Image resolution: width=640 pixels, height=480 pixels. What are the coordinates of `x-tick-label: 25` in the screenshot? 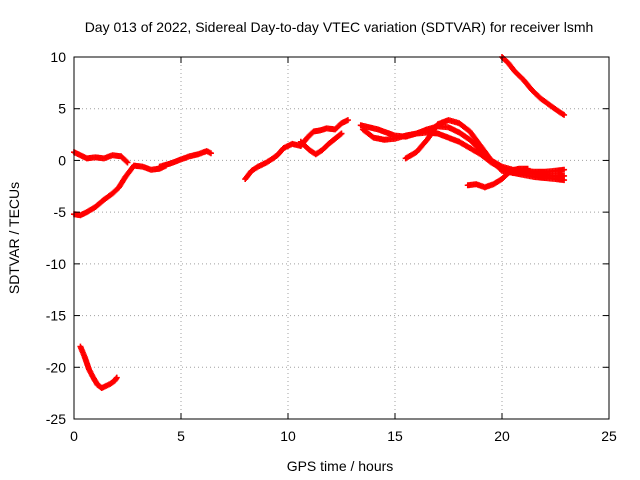 It's located at (609, 436).